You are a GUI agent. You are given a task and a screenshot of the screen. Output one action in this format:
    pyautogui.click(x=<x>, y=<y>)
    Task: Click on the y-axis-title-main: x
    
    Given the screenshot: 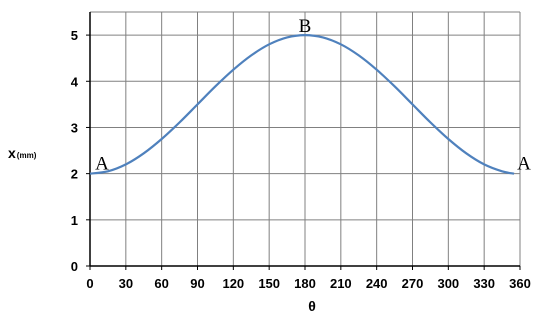 What is the action you would take?
    pyautogui.click(x=12, y=153)
    